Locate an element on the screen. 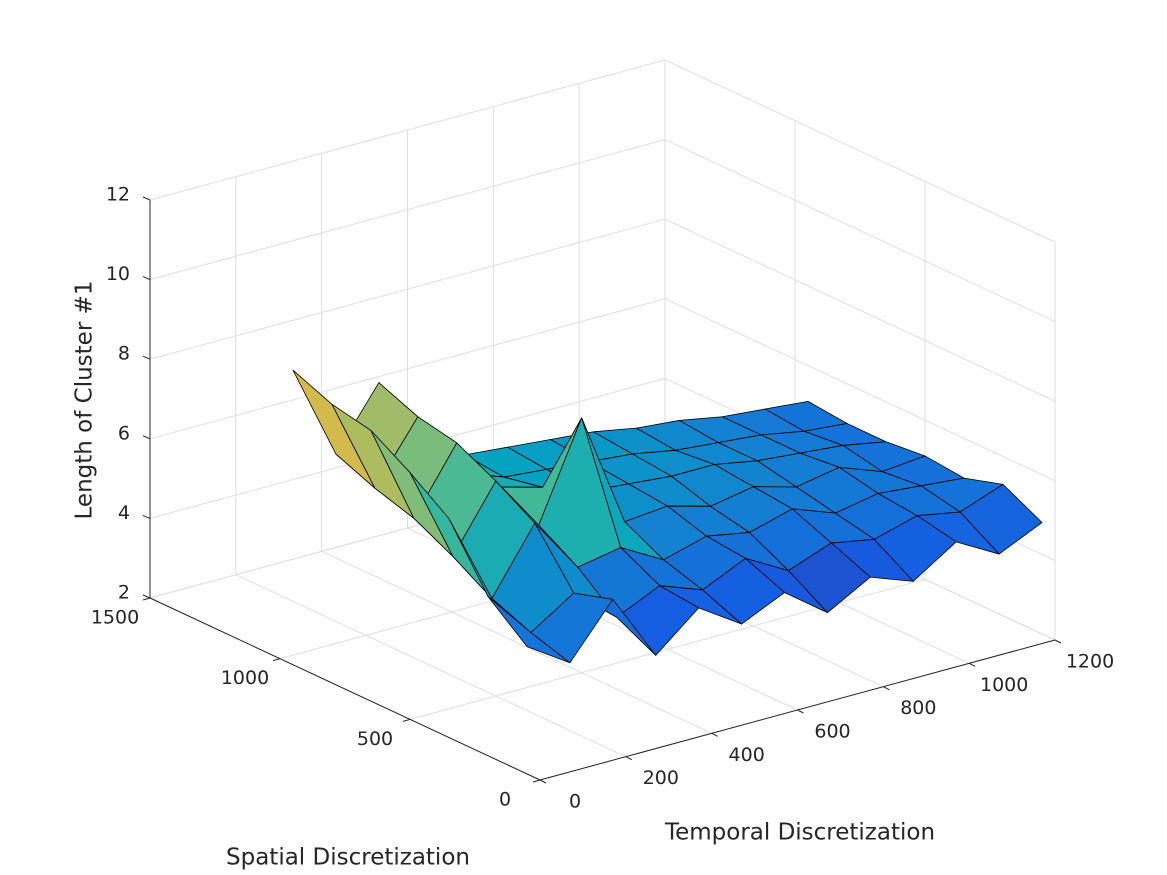  z-tick-label: 6 is located at coordinates (124, 433).